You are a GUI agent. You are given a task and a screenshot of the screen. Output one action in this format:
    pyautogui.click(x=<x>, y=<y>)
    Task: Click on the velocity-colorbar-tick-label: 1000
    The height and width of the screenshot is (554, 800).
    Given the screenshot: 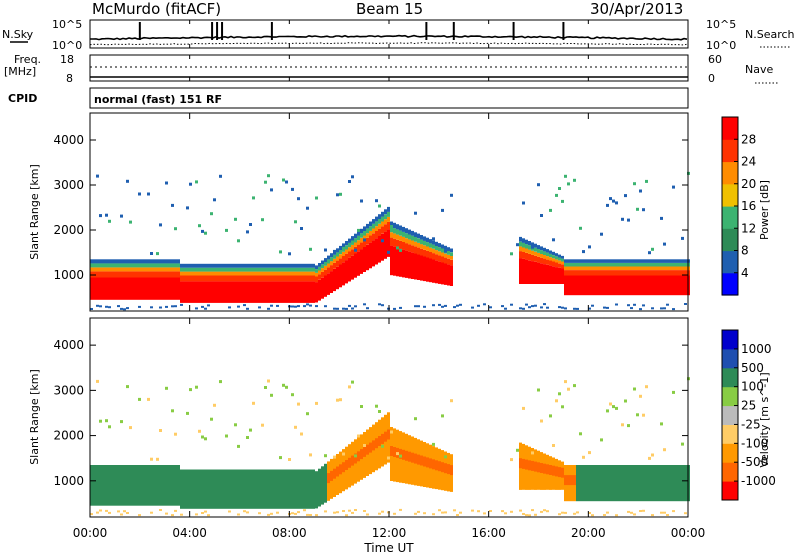 What is the action you would take?
    pyautogui.click(x=756, y=349)
    